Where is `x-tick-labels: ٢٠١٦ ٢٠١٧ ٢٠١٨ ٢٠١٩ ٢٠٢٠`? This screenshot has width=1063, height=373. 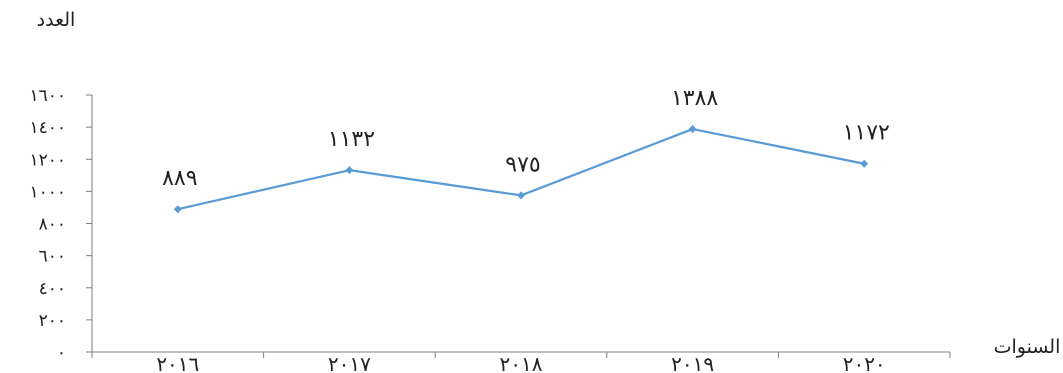 x-tick-labels: ٢٠١٦ ٢٠١٧ ٢٠١٨ ٢٠١٩ ٢٠٢٠ is located at coordinates (520, 362).